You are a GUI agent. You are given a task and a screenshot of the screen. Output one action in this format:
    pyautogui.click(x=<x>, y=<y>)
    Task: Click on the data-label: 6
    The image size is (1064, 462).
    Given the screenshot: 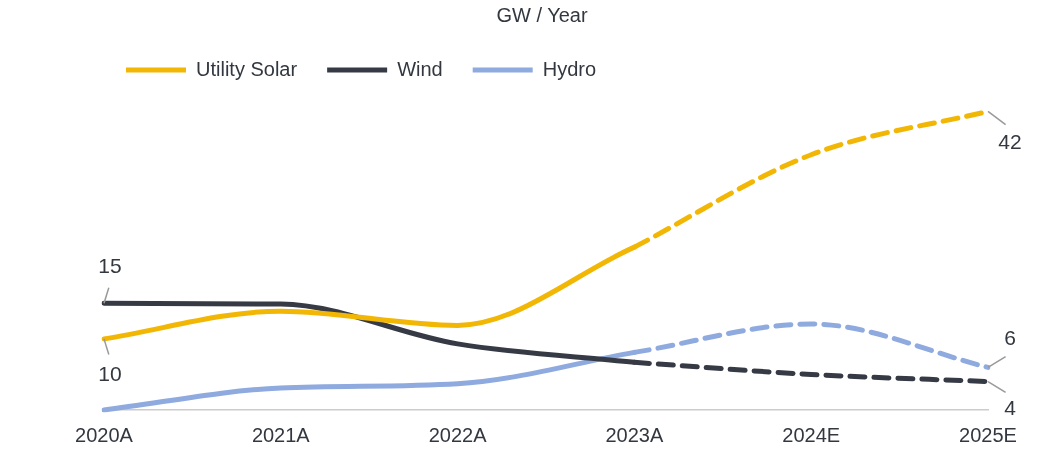 What is the action you would take?
    pyautogui.click(x=1010, y=338)
    